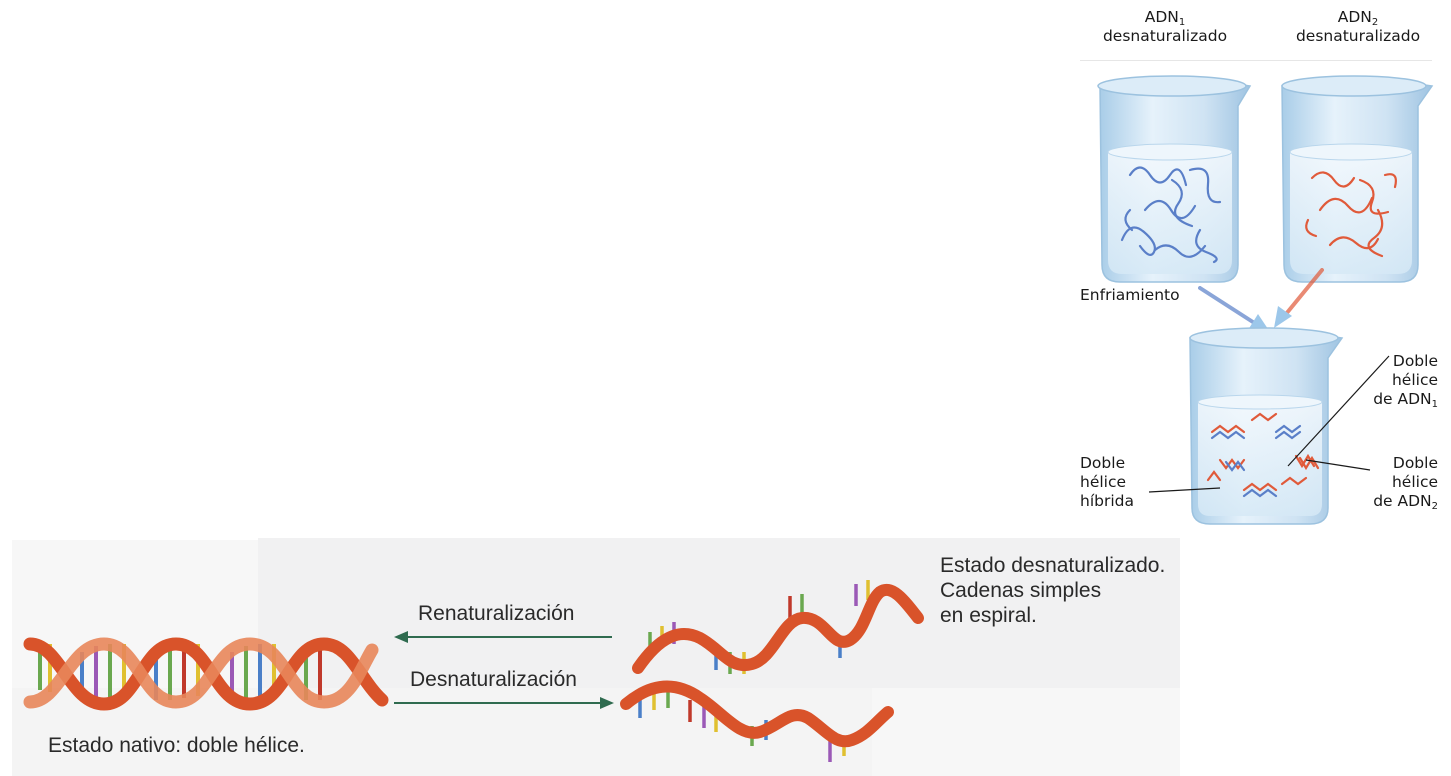  What do you see at coordinates (503, 637) in the screenshot?
I see `renaturation-arrow` at bounding box center [503, 637].